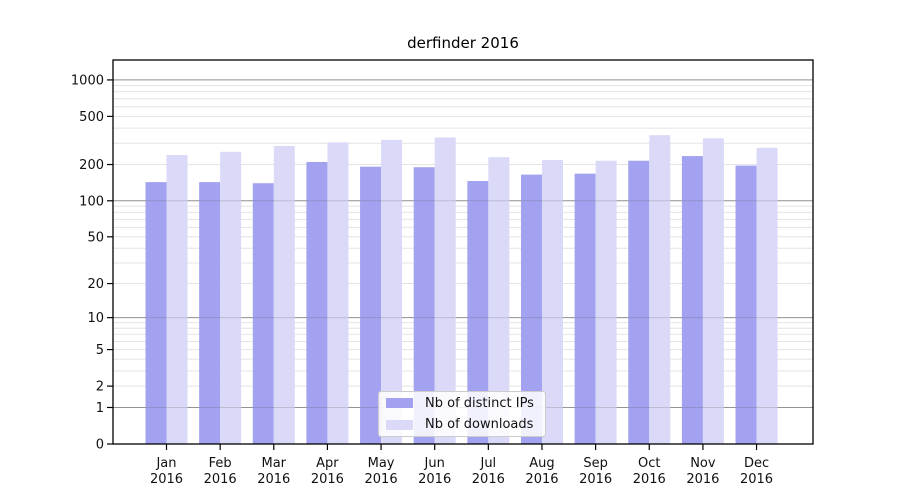 Image resolution: width=900 pixels, height=500 pixels. What do you see at coordinates (479, 425) in the screenshot?
I see `legend-label-downloads: Nb of downloads` at bounding box center [479, 425].